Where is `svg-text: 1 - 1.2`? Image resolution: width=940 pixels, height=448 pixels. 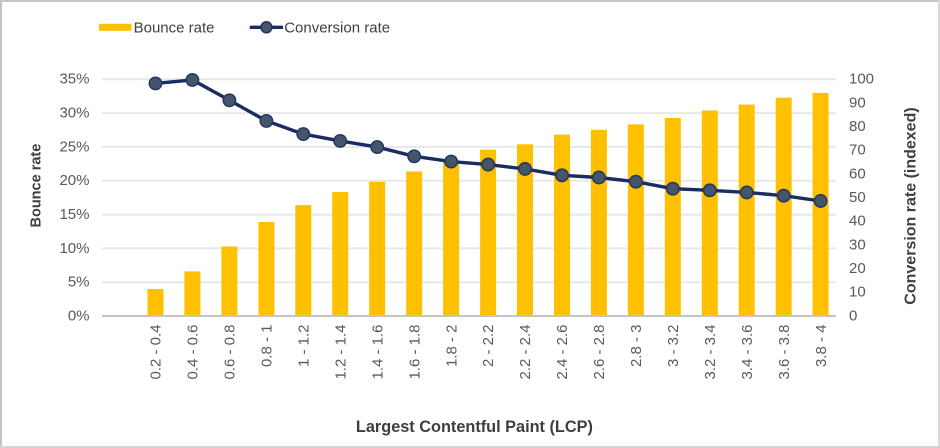
svg-text: 1 - 1.2 is located at coordinates (304, 346).